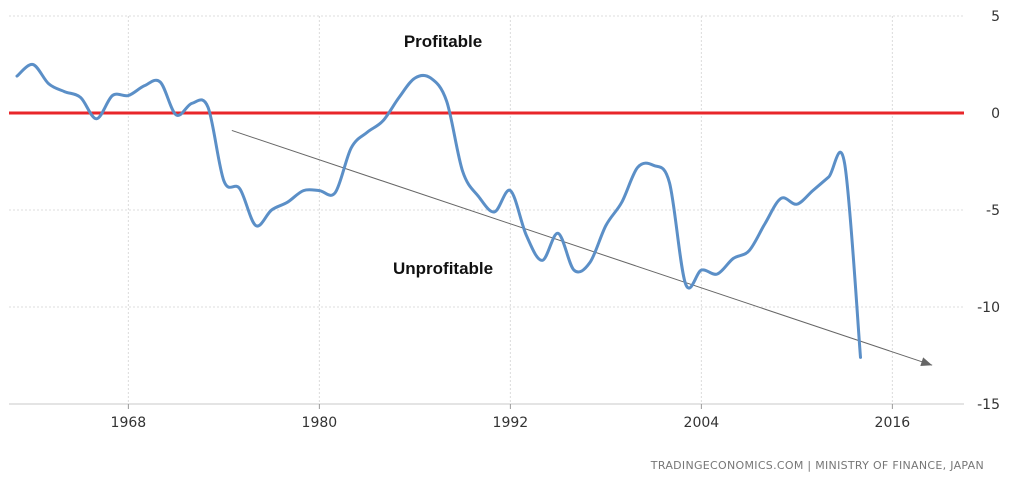 The width and height of the screenshot is (1010, 478). What do you see at coordinates (443, 155) in the screenshot?
I see `annotations: Profitable Unprofitable` at bounding box center [443, 155].